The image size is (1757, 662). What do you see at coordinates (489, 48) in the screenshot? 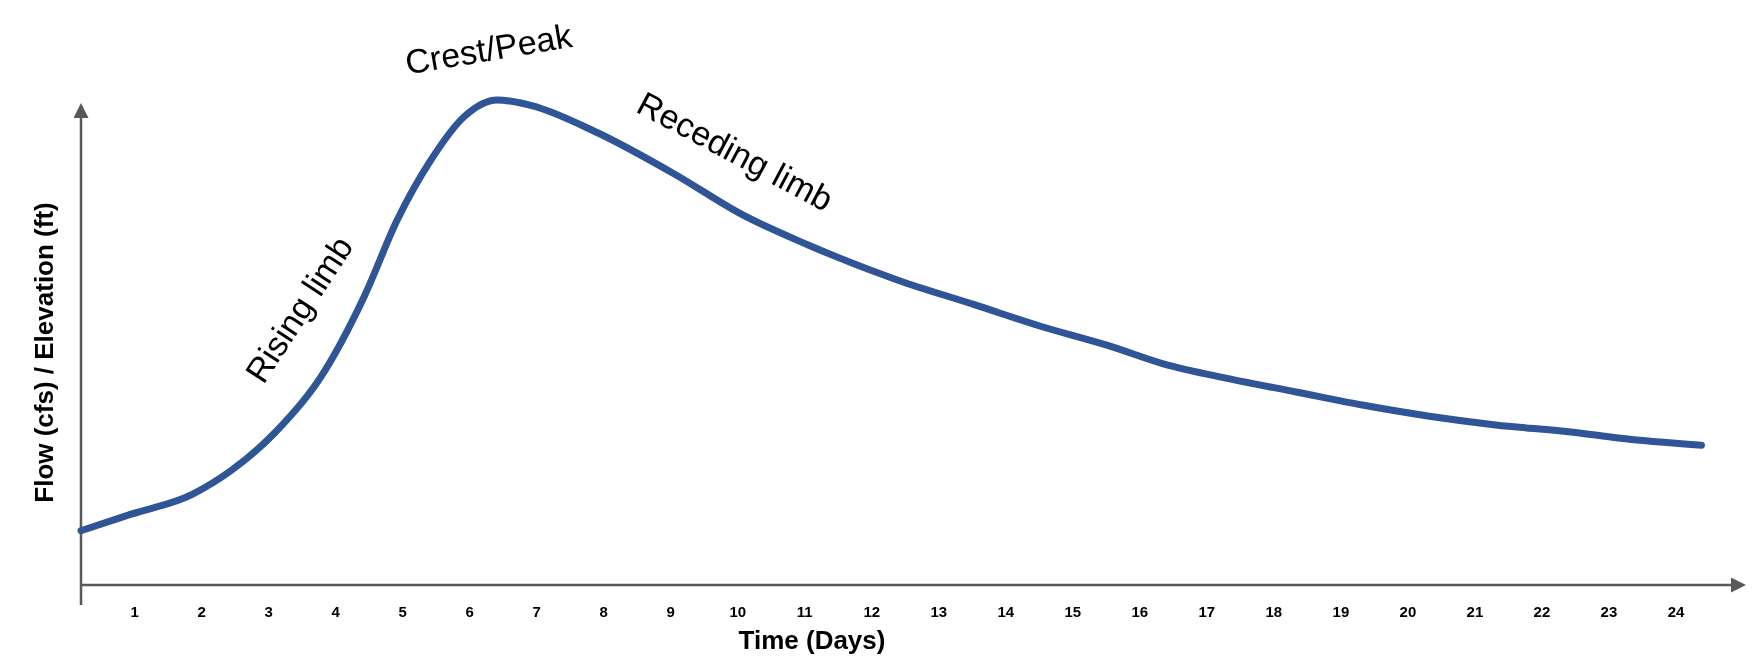
I see `annotation: Crest/Peak` at bounding box center [489, 48].